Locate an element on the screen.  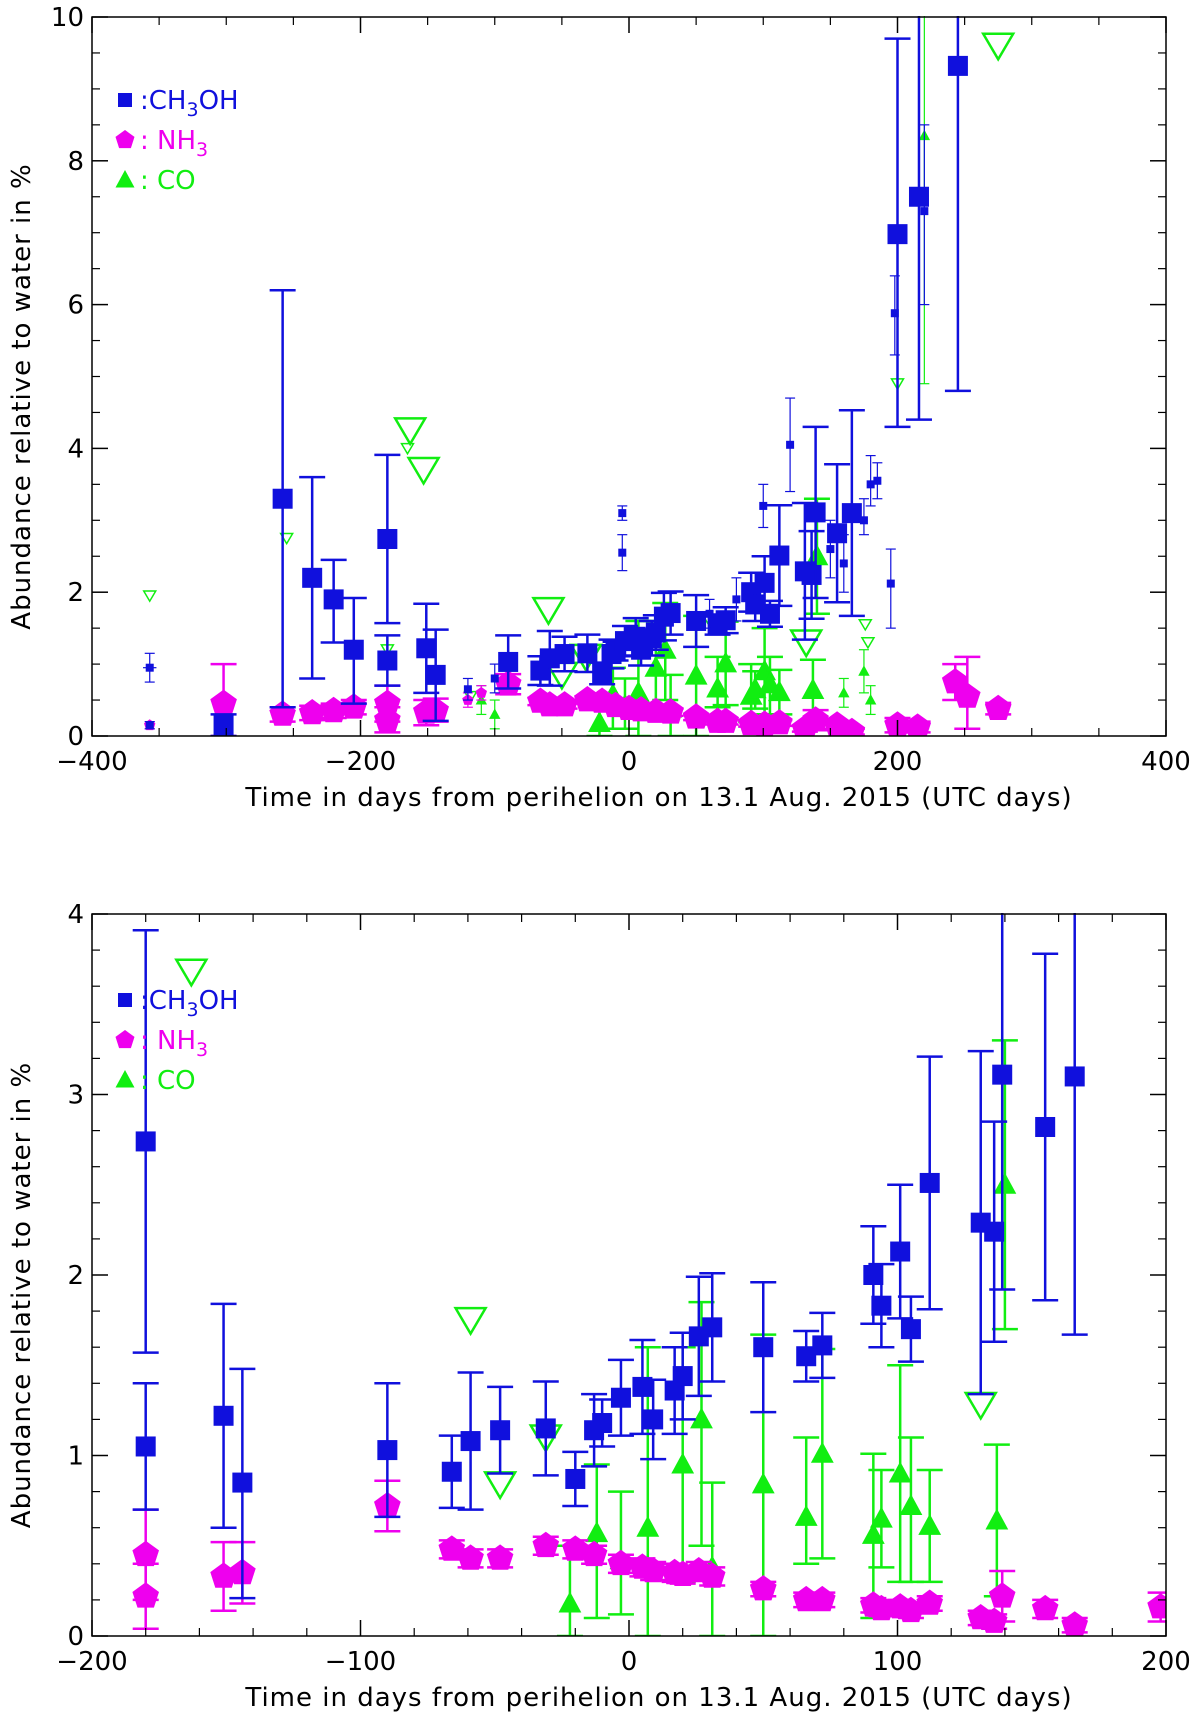
bottom-y-tick-label: 0 is located at coordinates (75, 1637).